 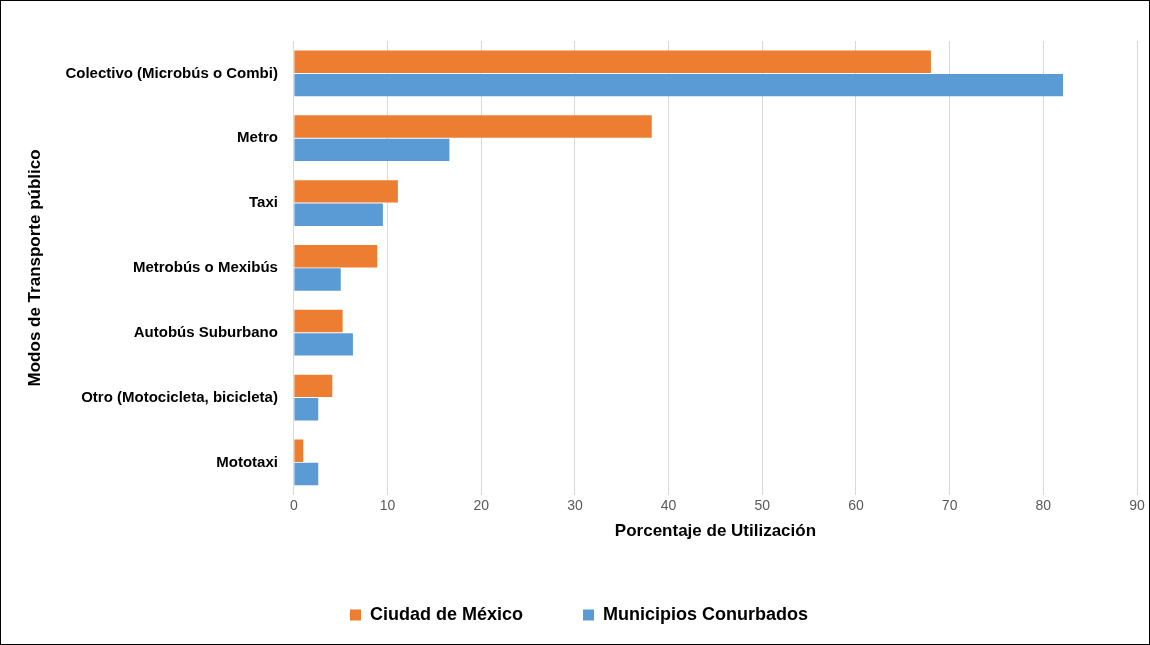 I want to click on x-tick-label: 70, so click(x=949, y=505).